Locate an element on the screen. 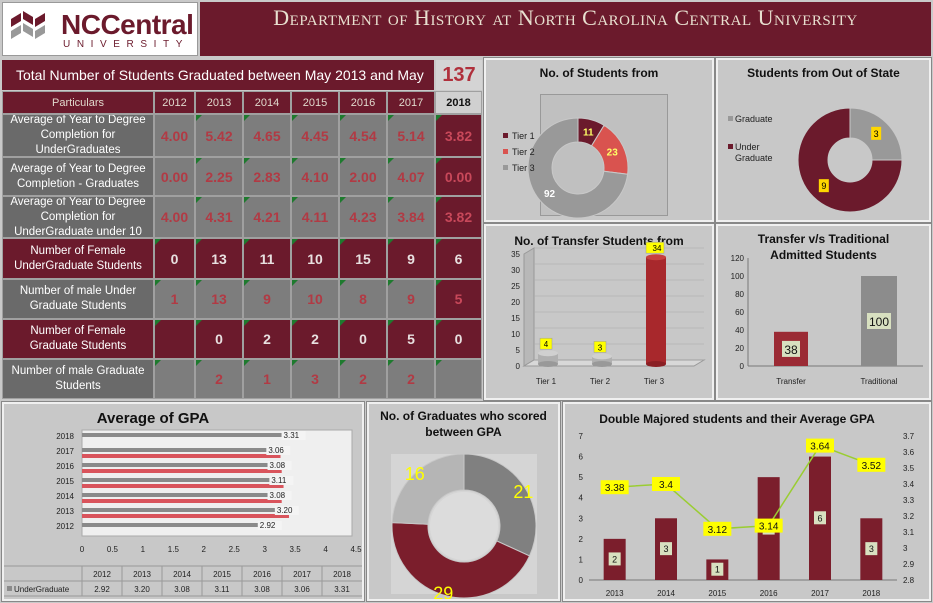 Image resolution: width=933 pixels, height=603 pixels. y-tick-label: 120 is located at coordinates (738, 258).